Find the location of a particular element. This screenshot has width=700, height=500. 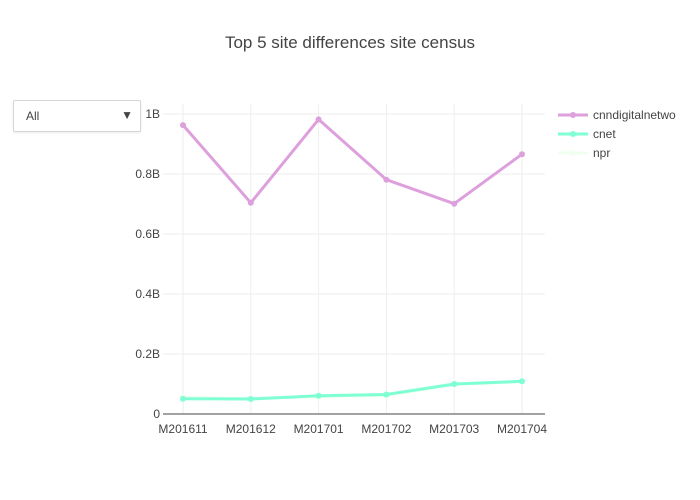

y-tick-label: 0.2B is located at coordinates (147, 354).